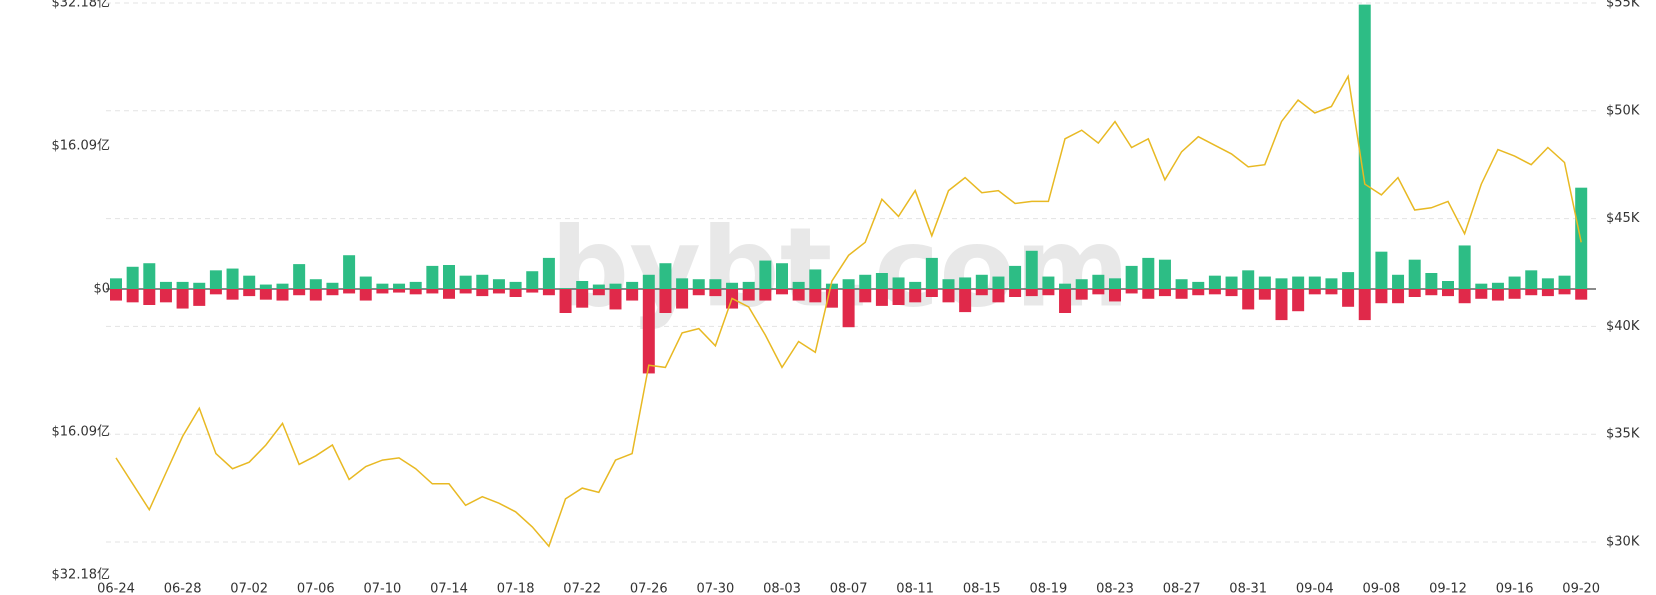 The image size is (1656, 595). Describe the element at coordinates (1623, 326) in the screenshot. I see `y2-tick-label: $40K` at that location.